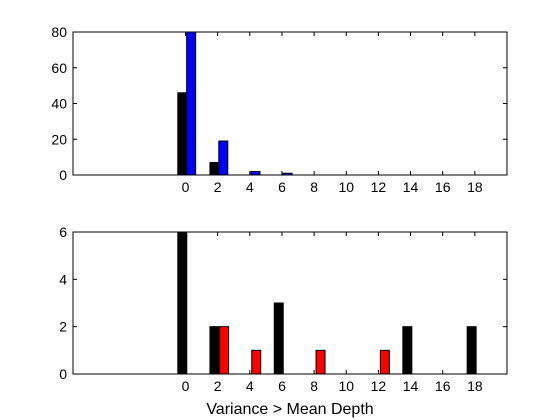 The height and width of the screenshot is (420, 560). I want to click on y-tick-label: 20, so click(59, 139).